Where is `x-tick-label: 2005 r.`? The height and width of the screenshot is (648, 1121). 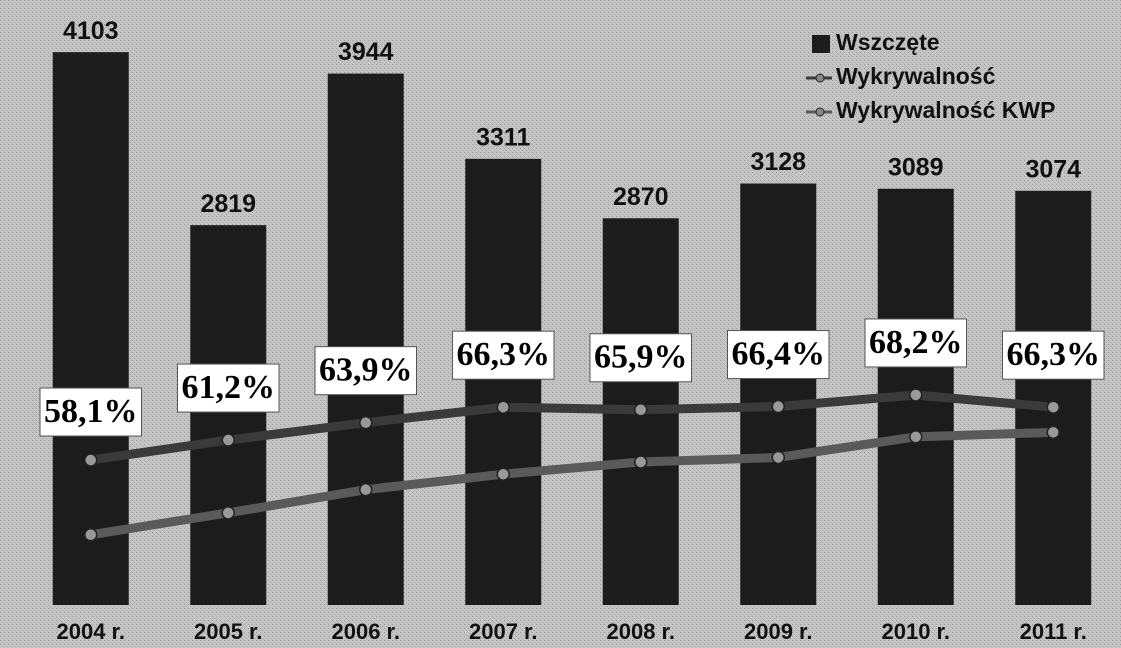 x-tick-label: 2005 r. is located at coordinates (228, 631).